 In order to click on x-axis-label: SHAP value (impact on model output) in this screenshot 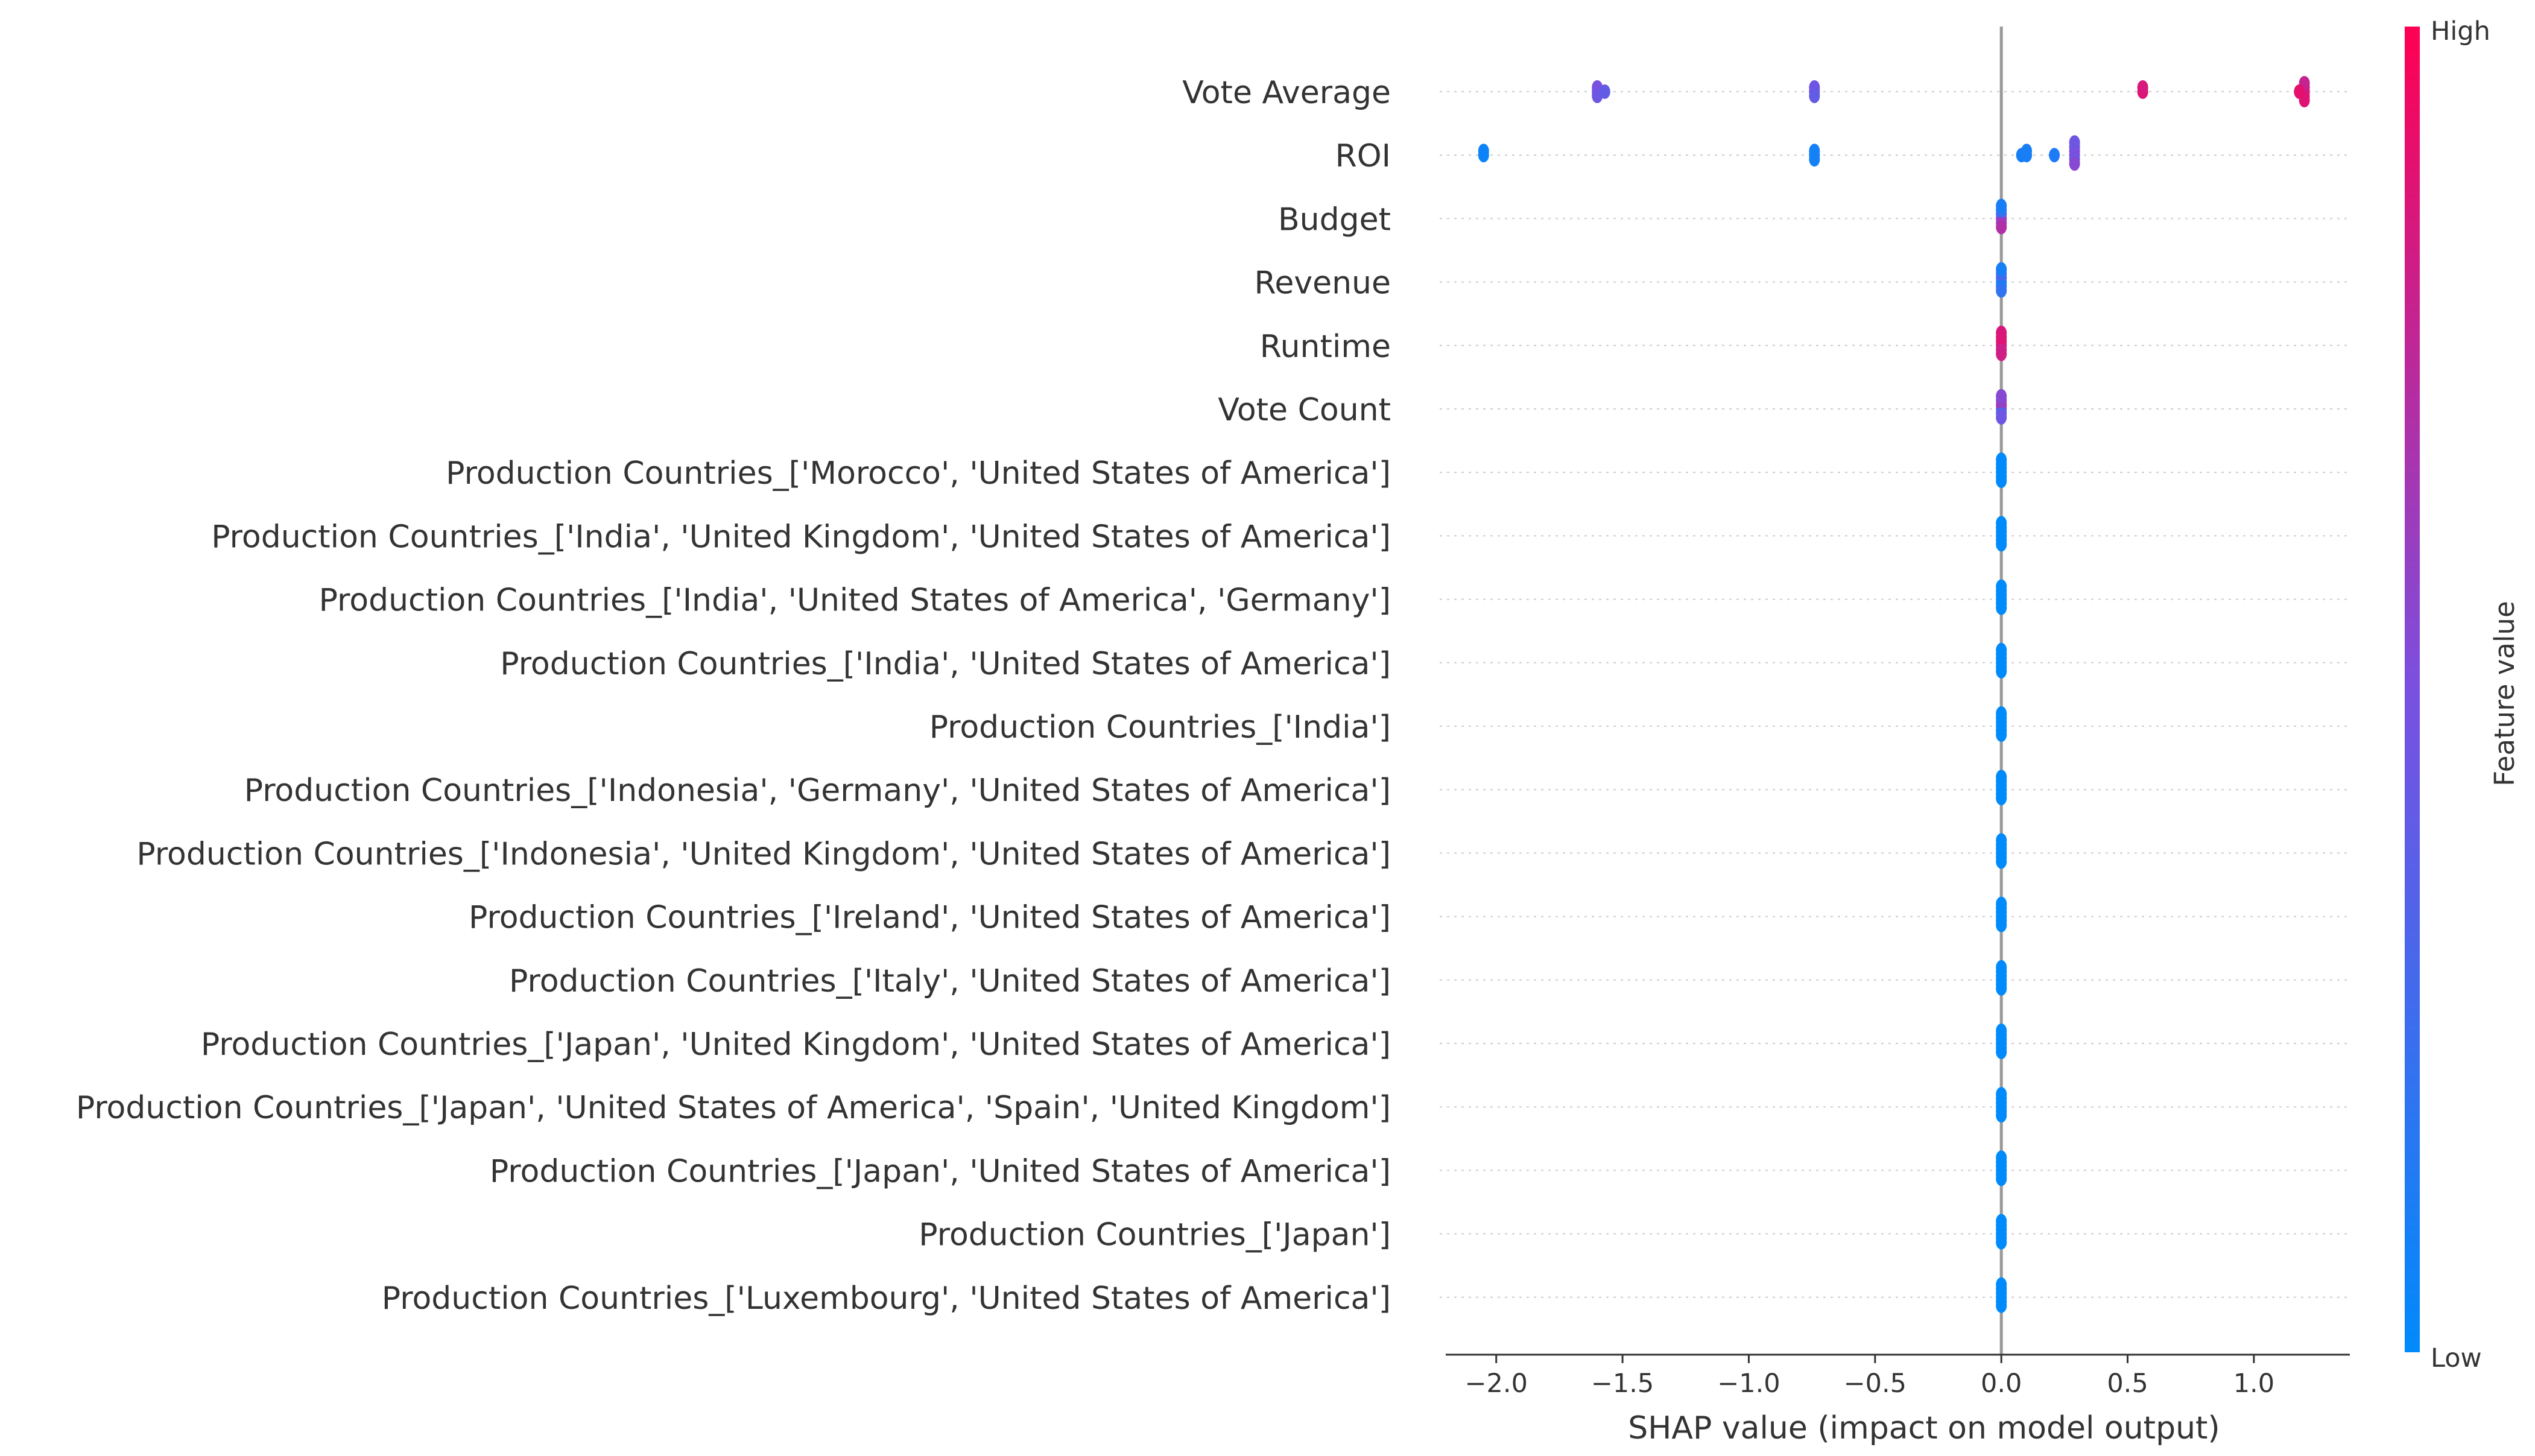, I will do `click(1924, 1428)`.